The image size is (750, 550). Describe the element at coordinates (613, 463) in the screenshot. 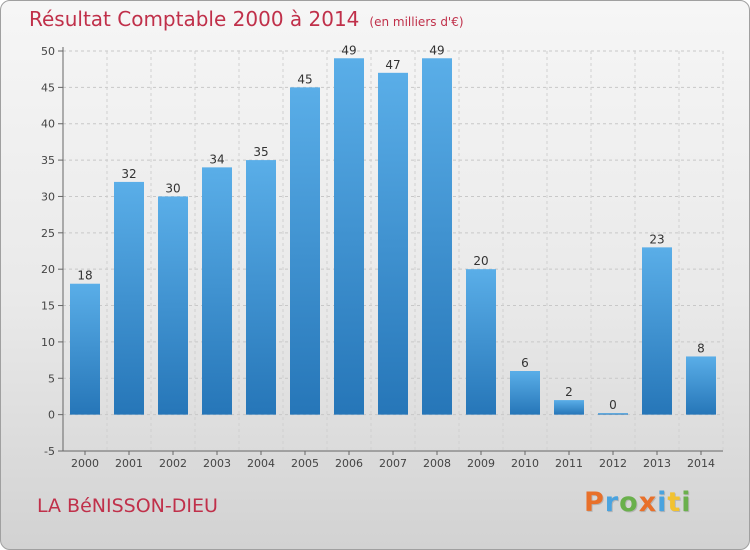

I see `x-tick-label: 2012` at that location.